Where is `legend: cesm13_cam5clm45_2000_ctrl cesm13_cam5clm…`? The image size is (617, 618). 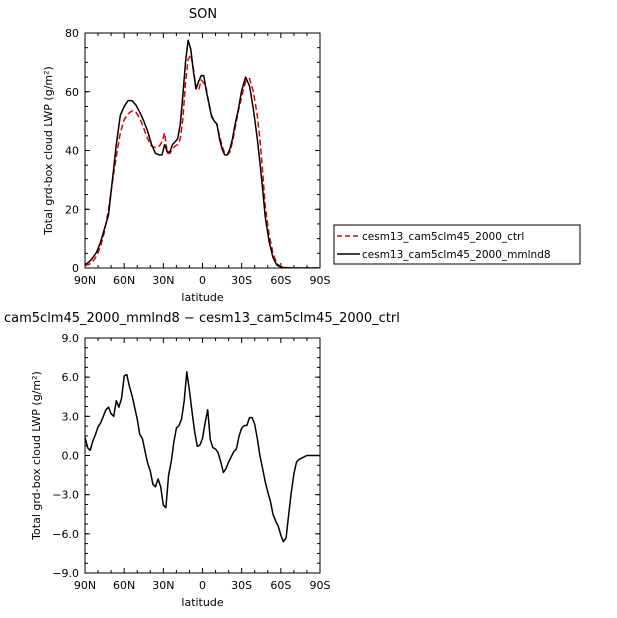 legend: cesm13_cam5clm45_2000_ctrl cesm13_cam5clm… is located at coordinates (457, 244).